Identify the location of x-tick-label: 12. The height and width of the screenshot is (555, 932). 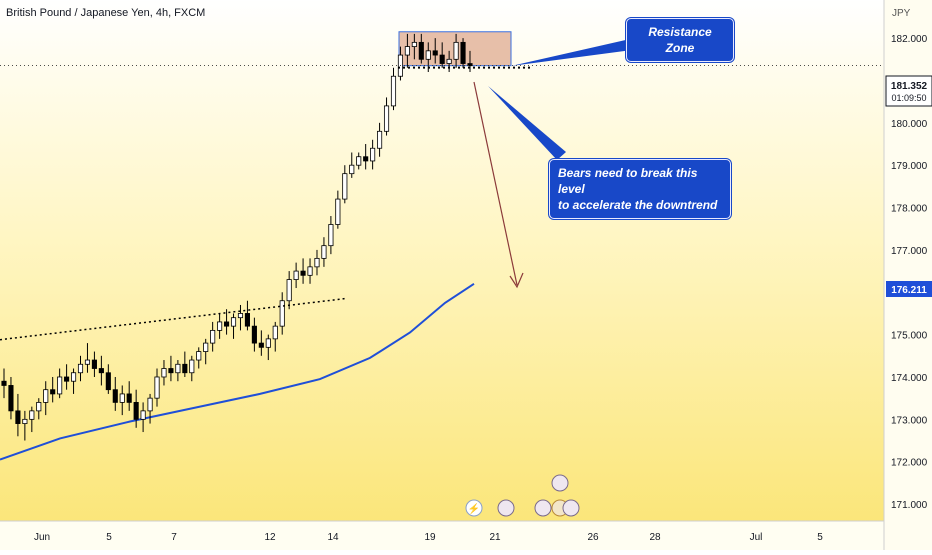
(270, 537).